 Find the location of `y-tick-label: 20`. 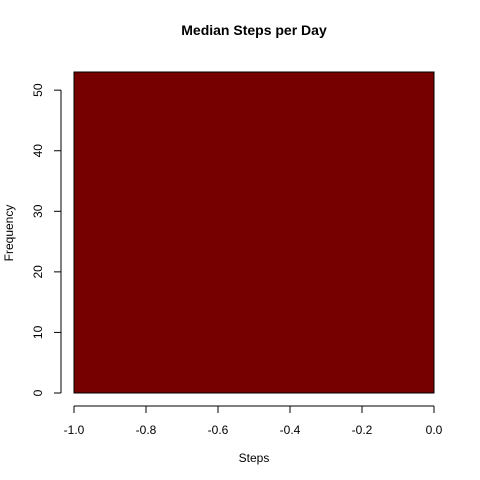

y-tick-label: 20 is located at coordinates (38, 272).